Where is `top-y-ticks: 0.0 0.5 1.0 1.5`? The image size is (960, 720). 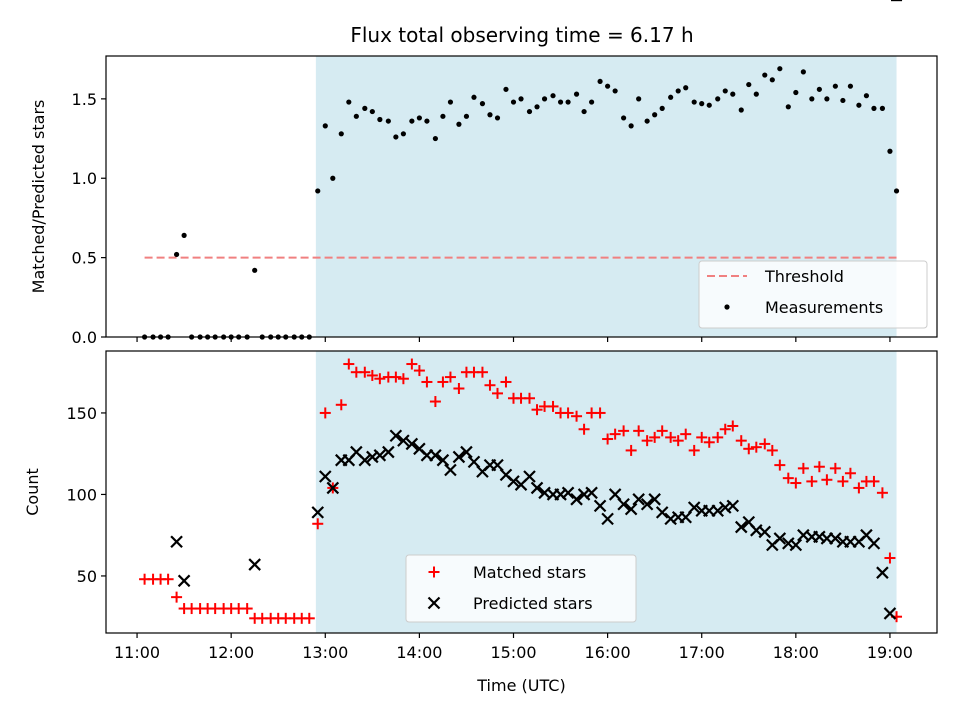 top-y-ticks: 0.0 0.5 1.0 1.5 is located at coordinates (89, 218).